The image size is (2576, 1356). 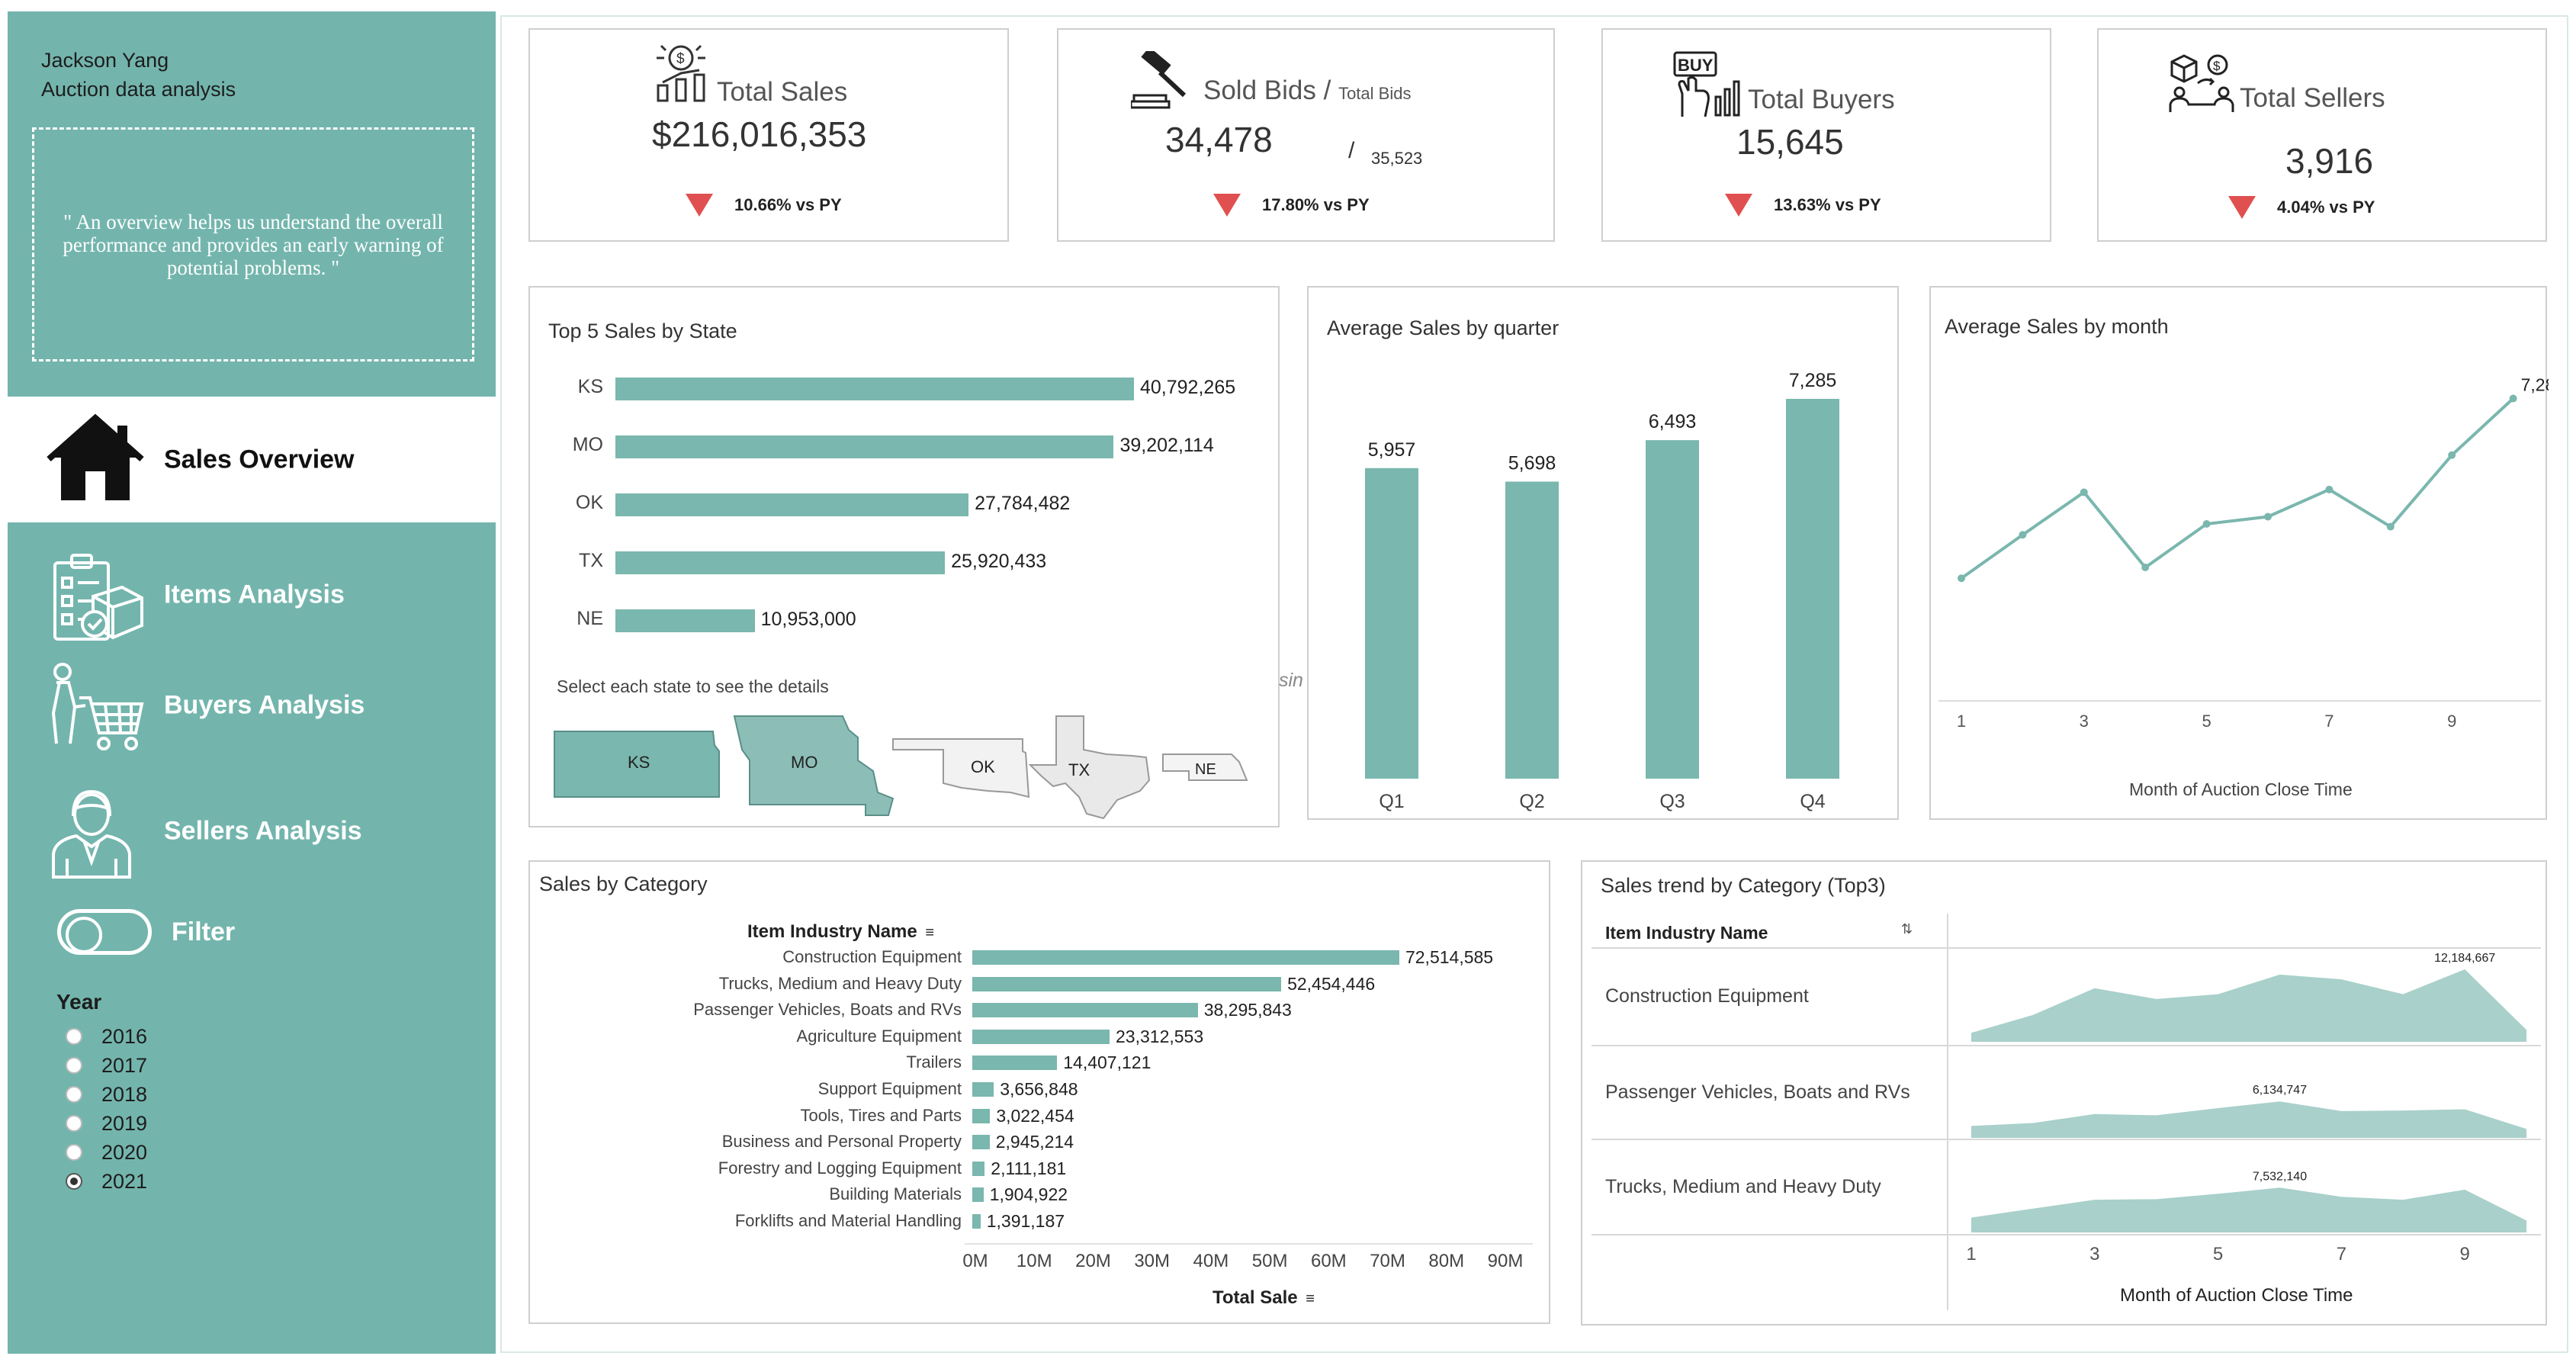 I want to click on state-panel-title: Top 5 Sales by State, so click(x=642, y=331).